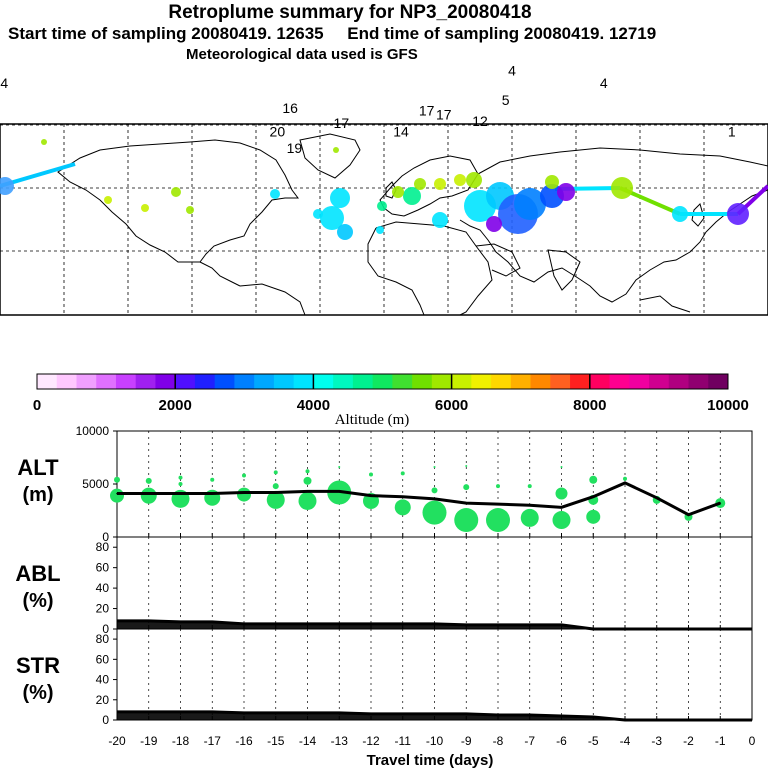 This screenshot has width=768, height=768. I want to click on x-tick-label: -3, so click(656, 741).